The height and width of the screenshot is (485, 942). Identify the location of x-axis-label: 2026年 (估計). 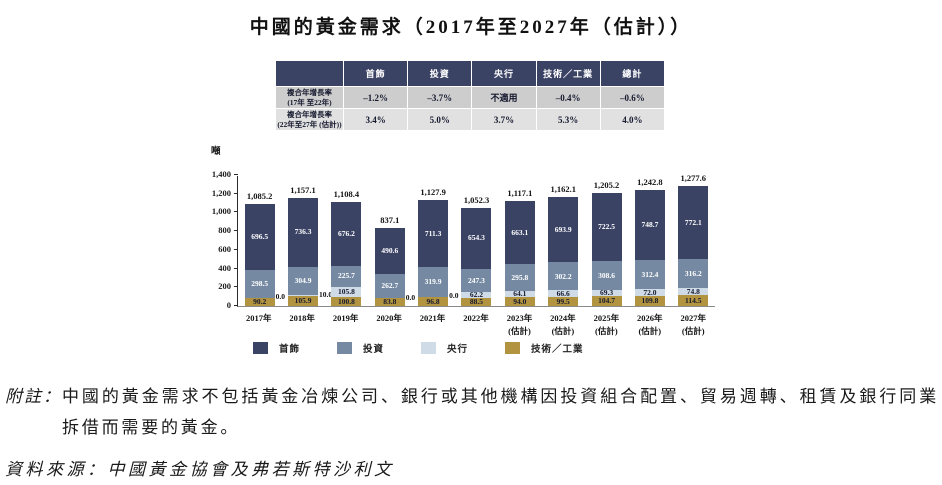
(649, 325).